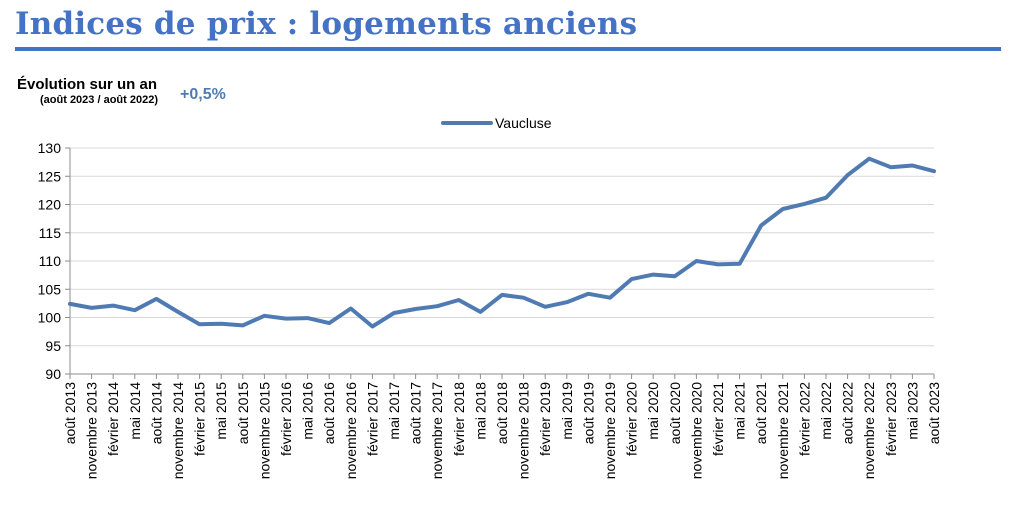 This screenshot has width=1024, height=526. What do you see at coordinates (416, 413) in the screenshot?
I see `x-tick-label: août 2017` at bounding box center [416, 413].